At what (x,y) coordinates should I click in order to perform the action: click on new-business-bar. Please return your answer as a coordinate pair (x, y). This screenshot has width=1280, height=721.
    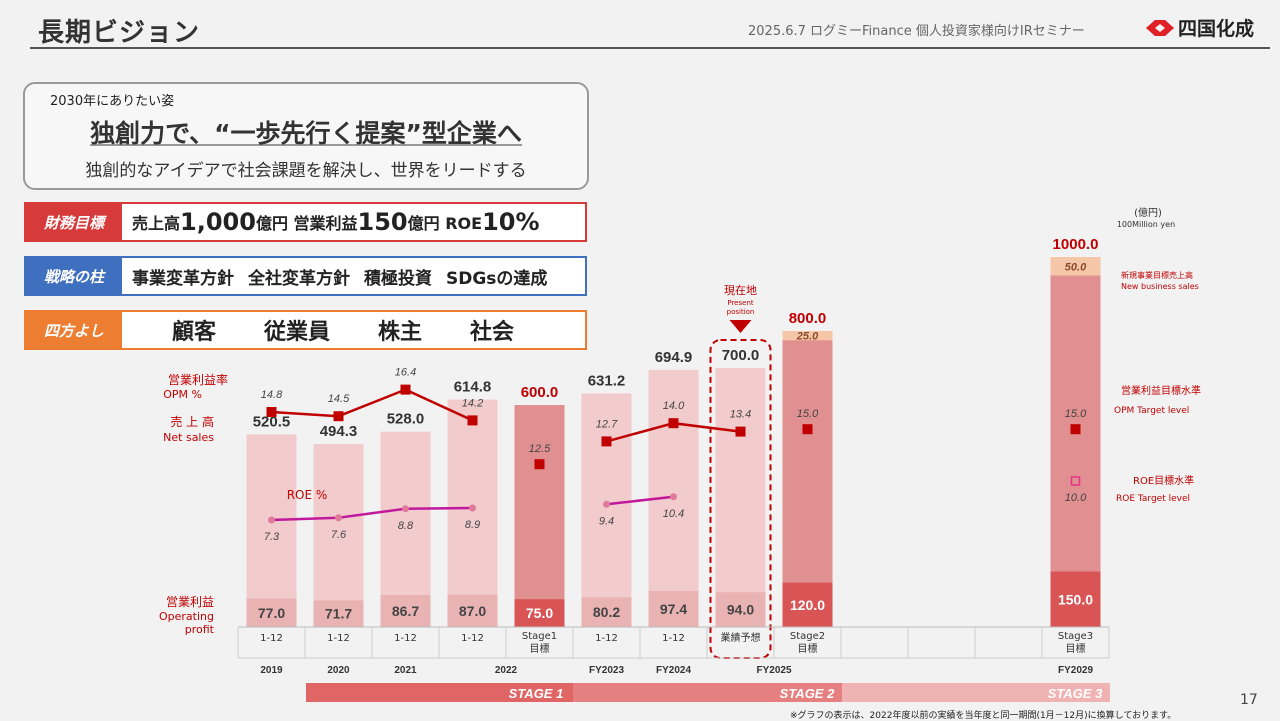
    Looking at the image, I should click on (807, 336).